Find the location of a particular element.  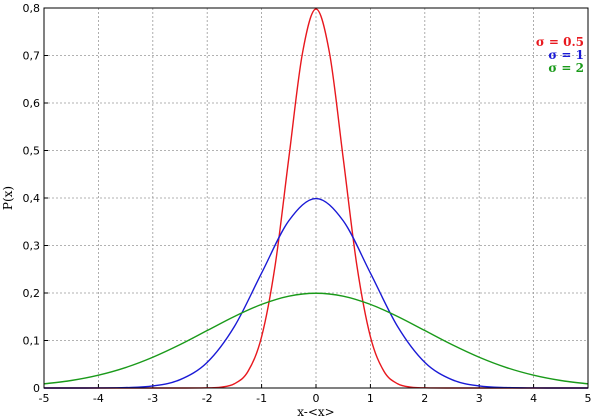

x-tick-label: -2 is located at coordinates (207, 398).